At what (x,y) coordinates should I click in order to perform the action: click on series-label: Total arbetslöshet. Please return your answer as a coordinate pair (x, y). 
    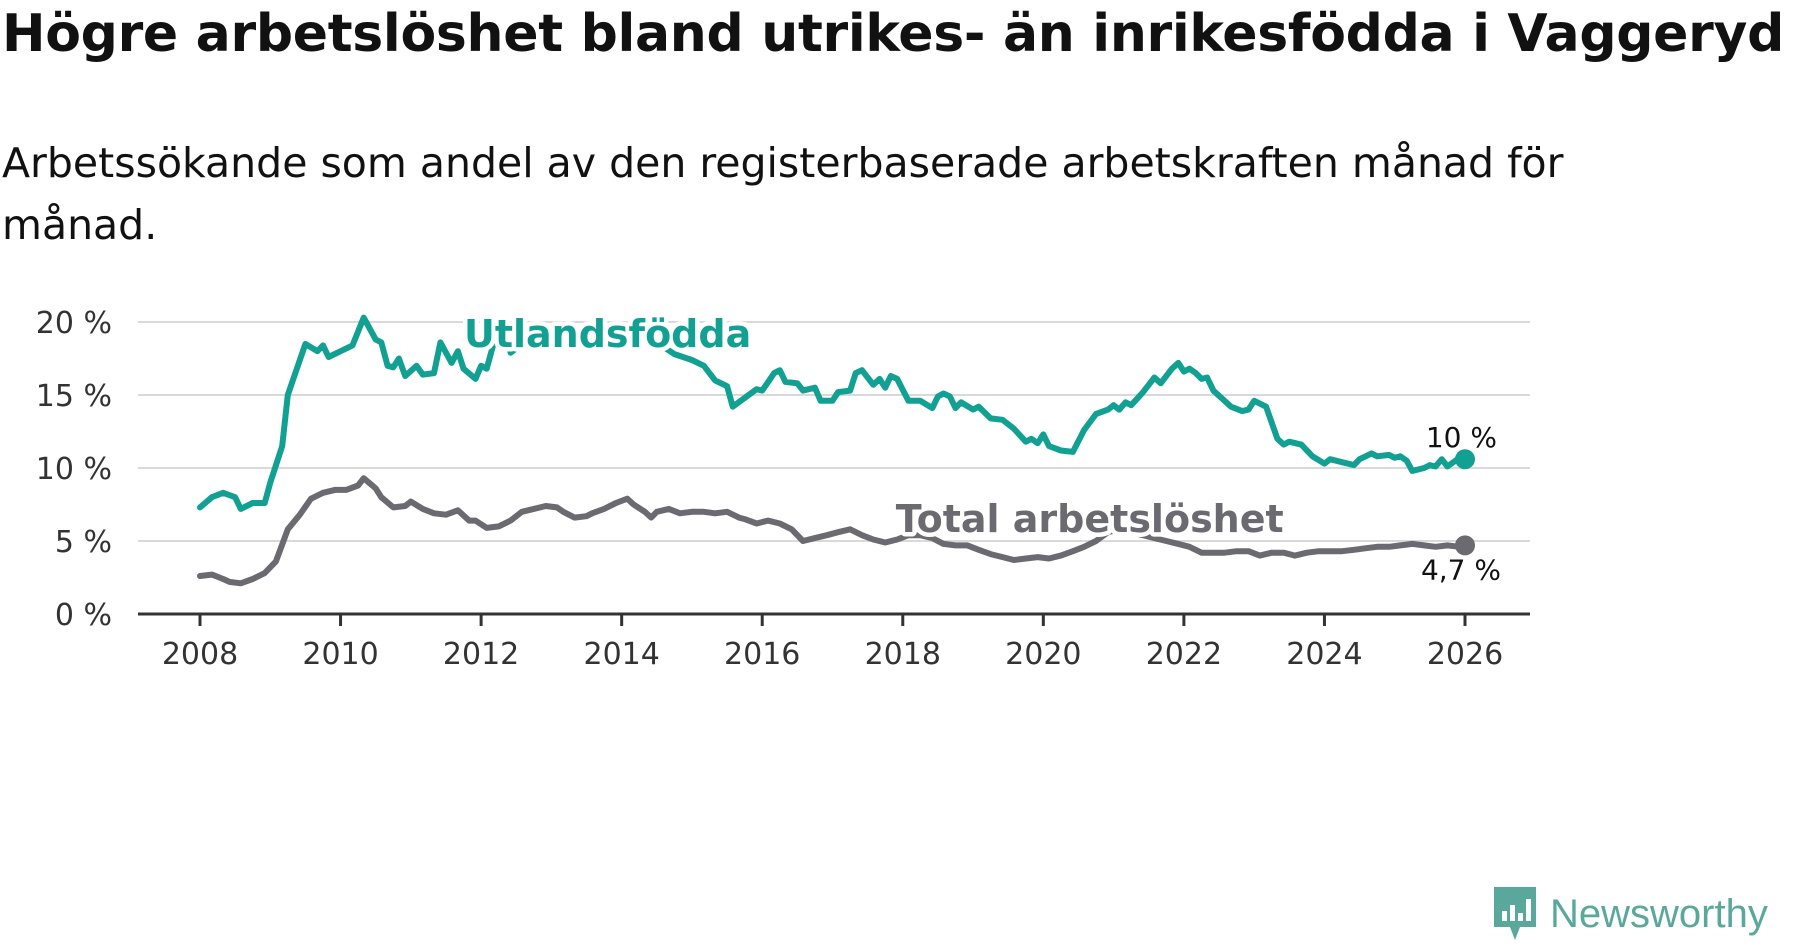
    Looking at the image, I should click on (1090, 519).